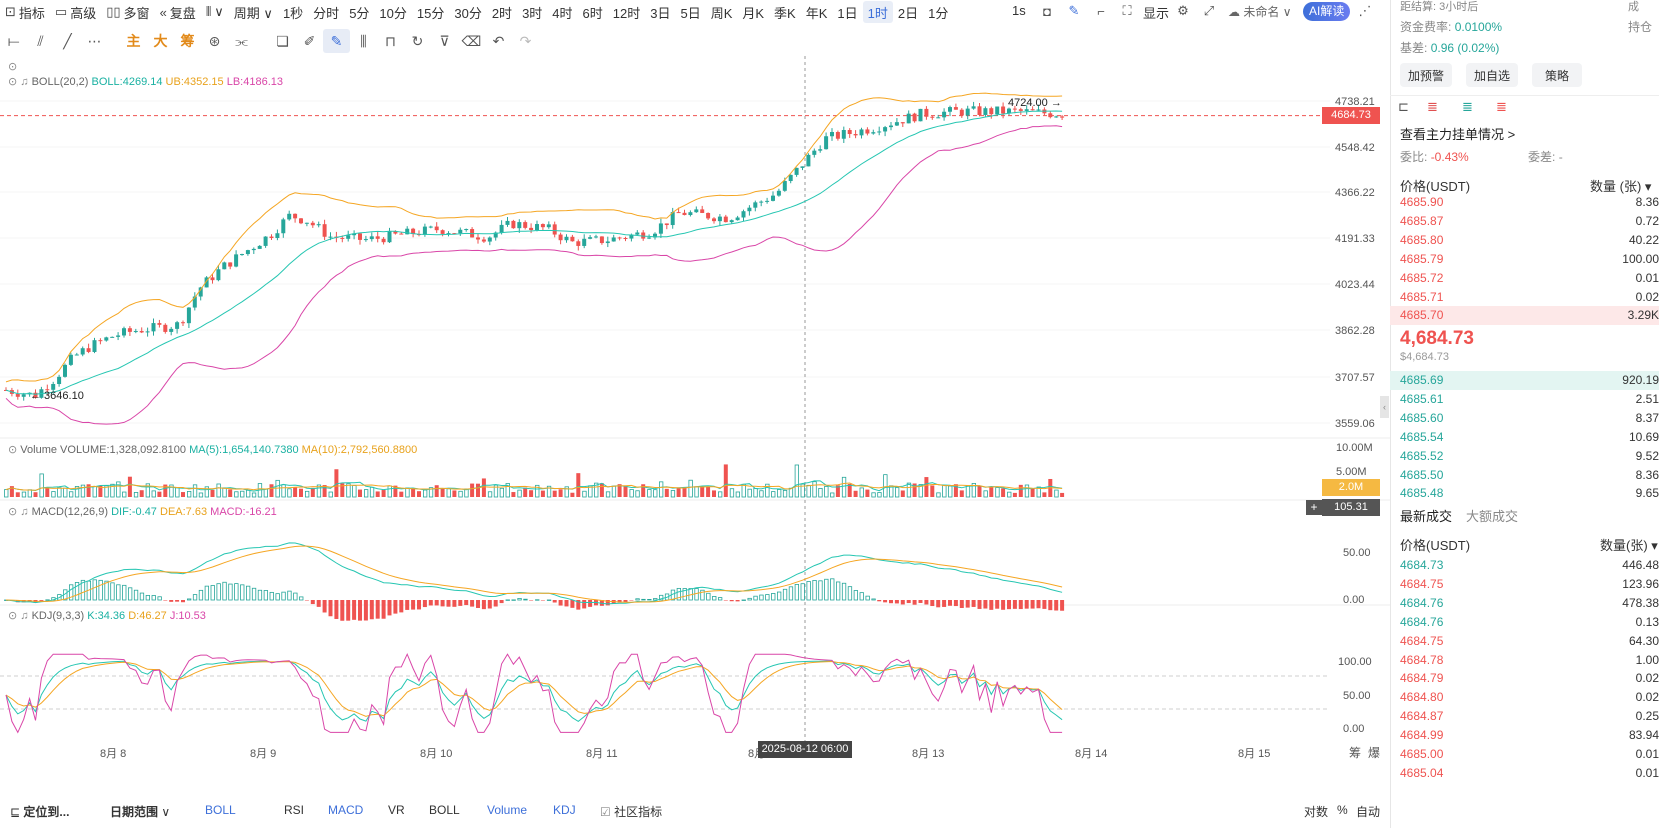 Image resolution: width=1659 pixels, height=828 pixels. What do you see at coordinates (140, 812) in the screenshot?
I see `date-range-button: 日期范围 ∨` at bounding box center [140, 812].